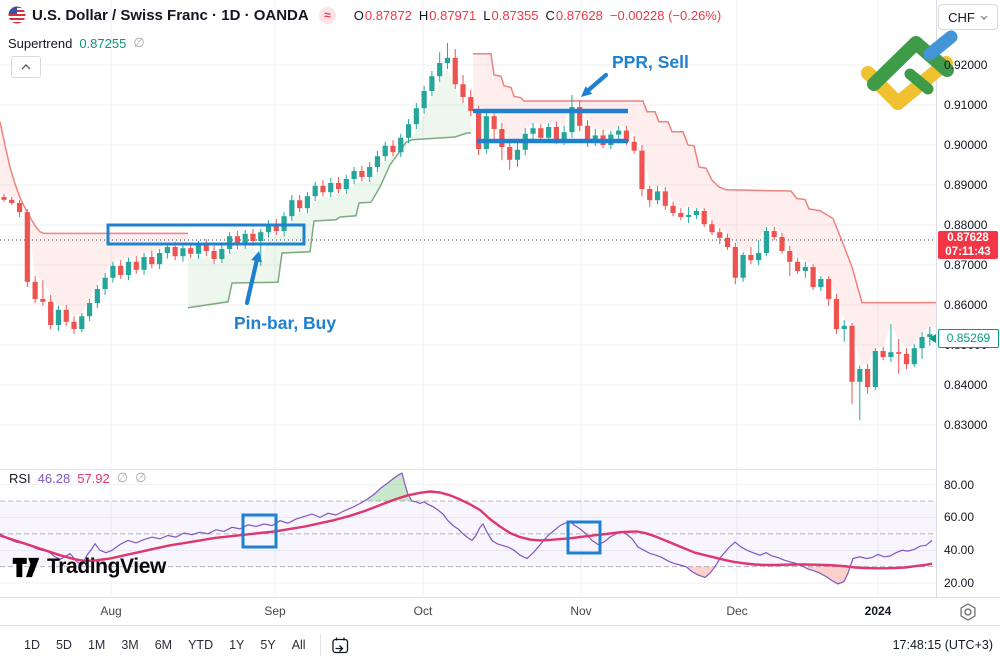 This screenshot has height=663, width=1000. I want to click on annotation-arrow-pinbar, so click(253, 278).